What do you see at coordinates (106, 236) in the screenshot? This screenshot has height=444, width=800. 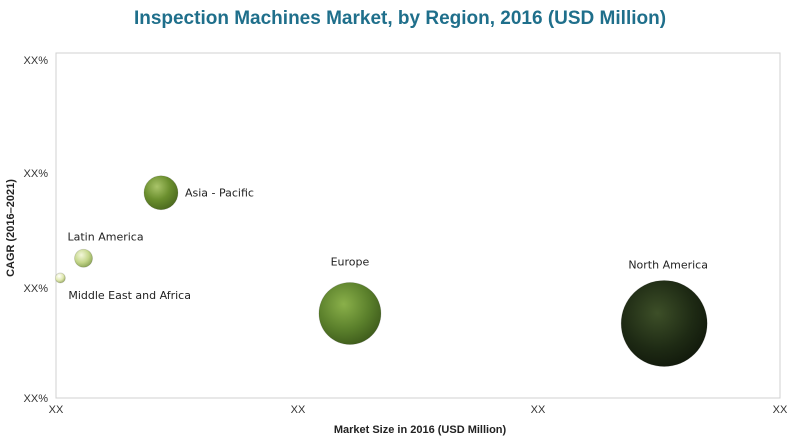 I see `bubble-label: Latin America` at bounding box center [106, 236].